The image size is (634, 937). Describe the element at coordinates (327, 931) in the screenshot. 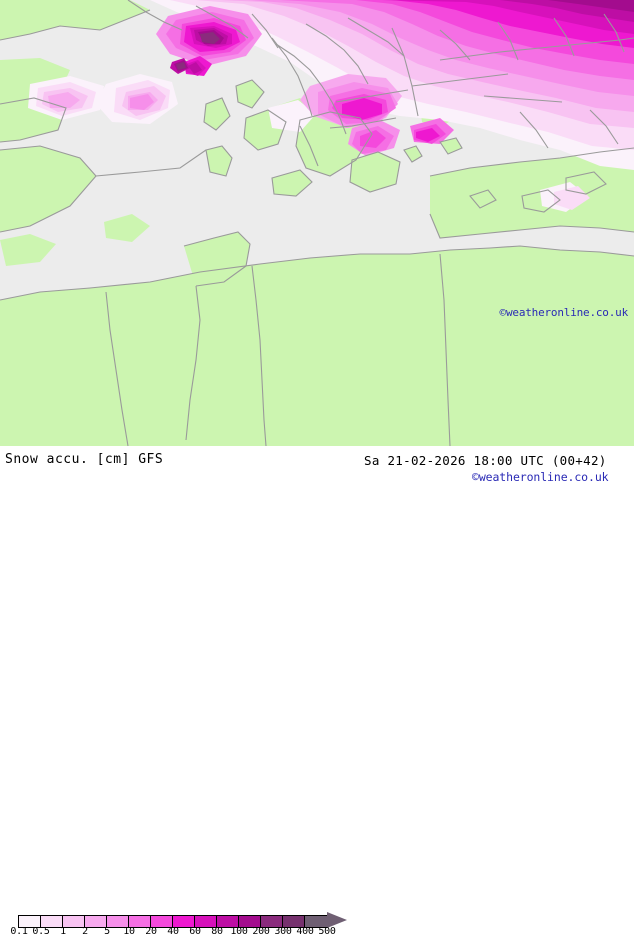

I see `color-scale-tick: 500` at that location.